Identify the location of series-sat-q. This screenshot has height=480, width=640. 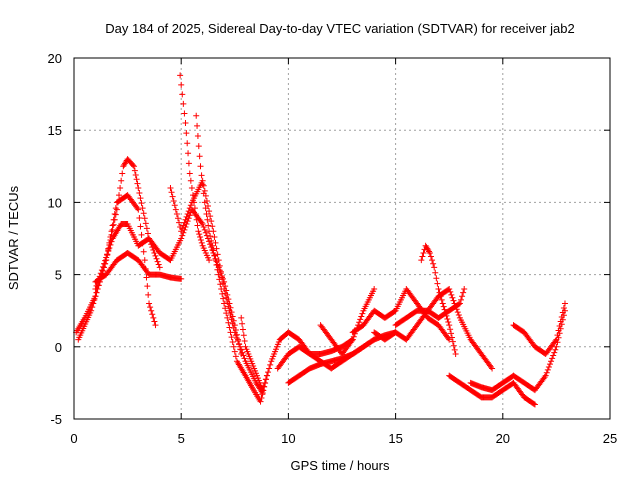
(539, 329).